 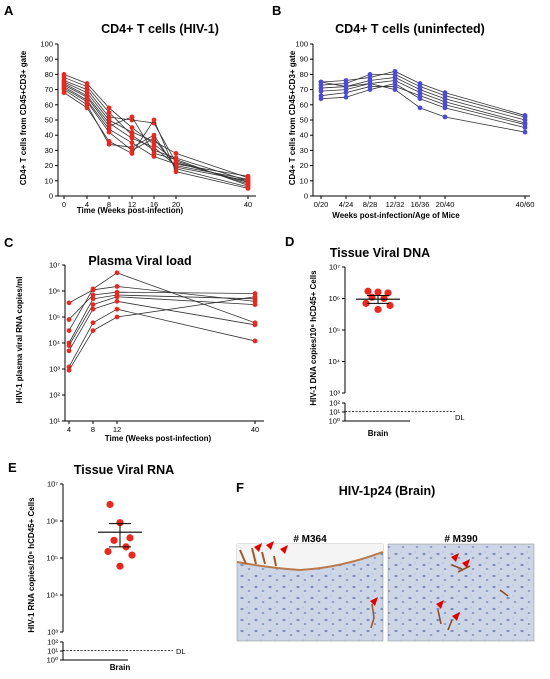 What do you see at coordinates (334, 403) in the screenshot?
I see `panel-d-ytick-label: 10²` at bounding box center [334, 403].